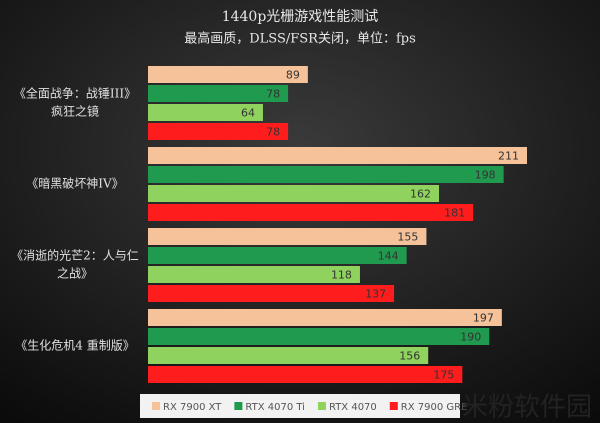 This screenshot has height=423, width=600. What do you see at coordinates (300, 39) in the screenshot?
I see `chart-subtitle: 最高画质，DLSS/FSR关闭，单位：fps` at bounding box center [300, 39].